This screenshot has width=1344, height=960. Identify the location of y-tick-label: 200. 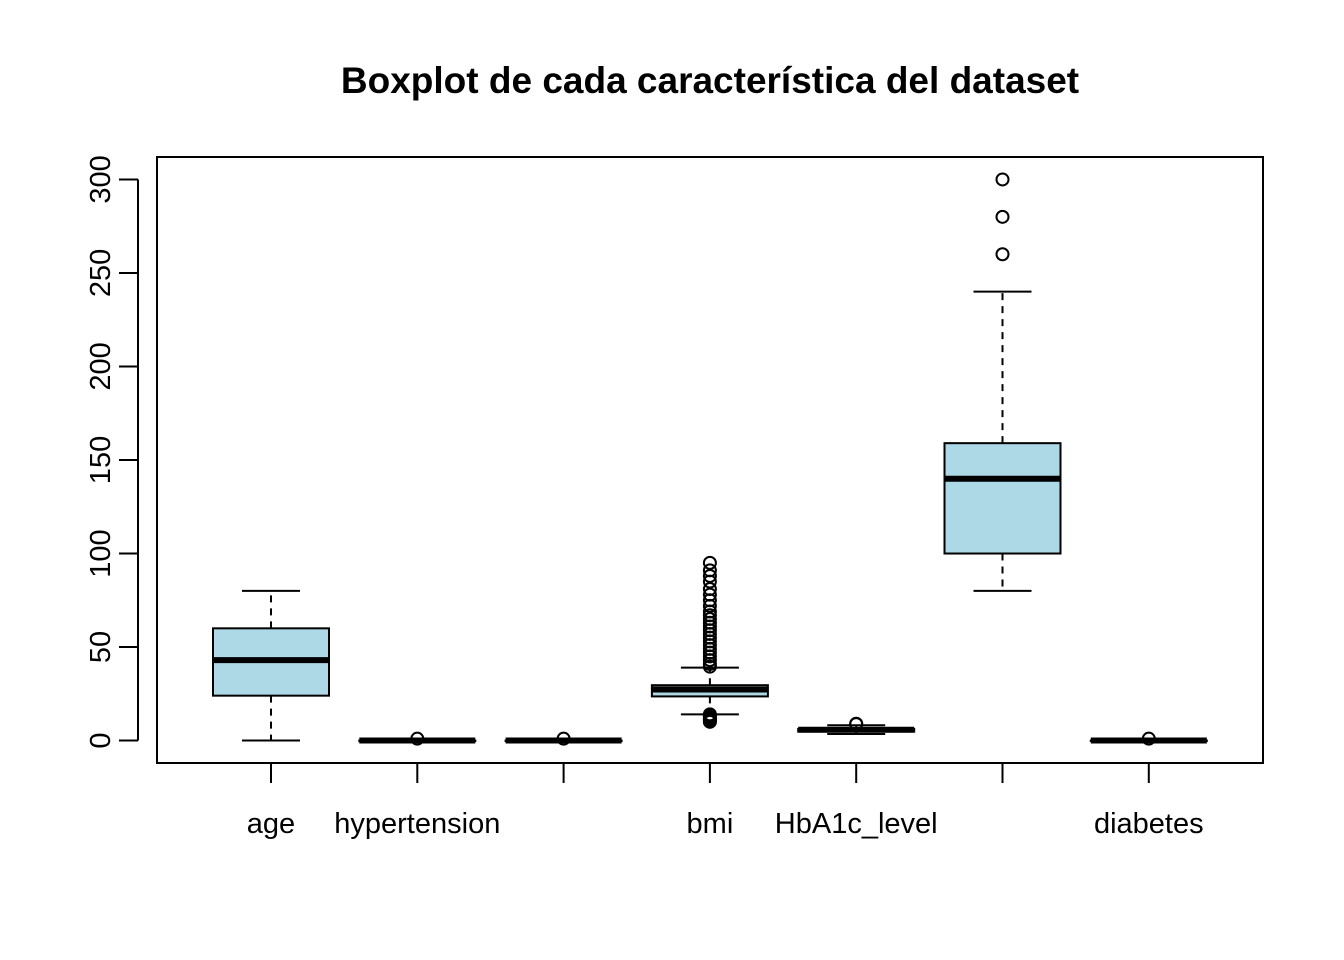
(101, 366).